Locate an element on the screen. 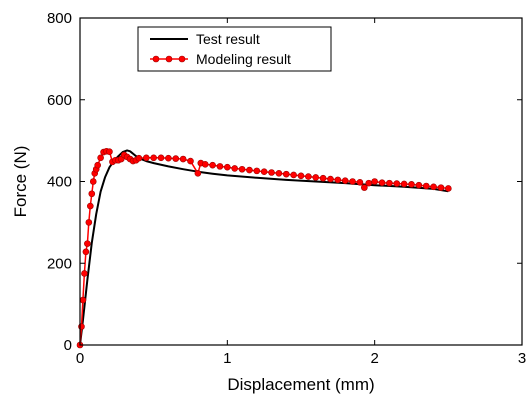  y-tick-label: 800 is located at coordinates (59, 18).